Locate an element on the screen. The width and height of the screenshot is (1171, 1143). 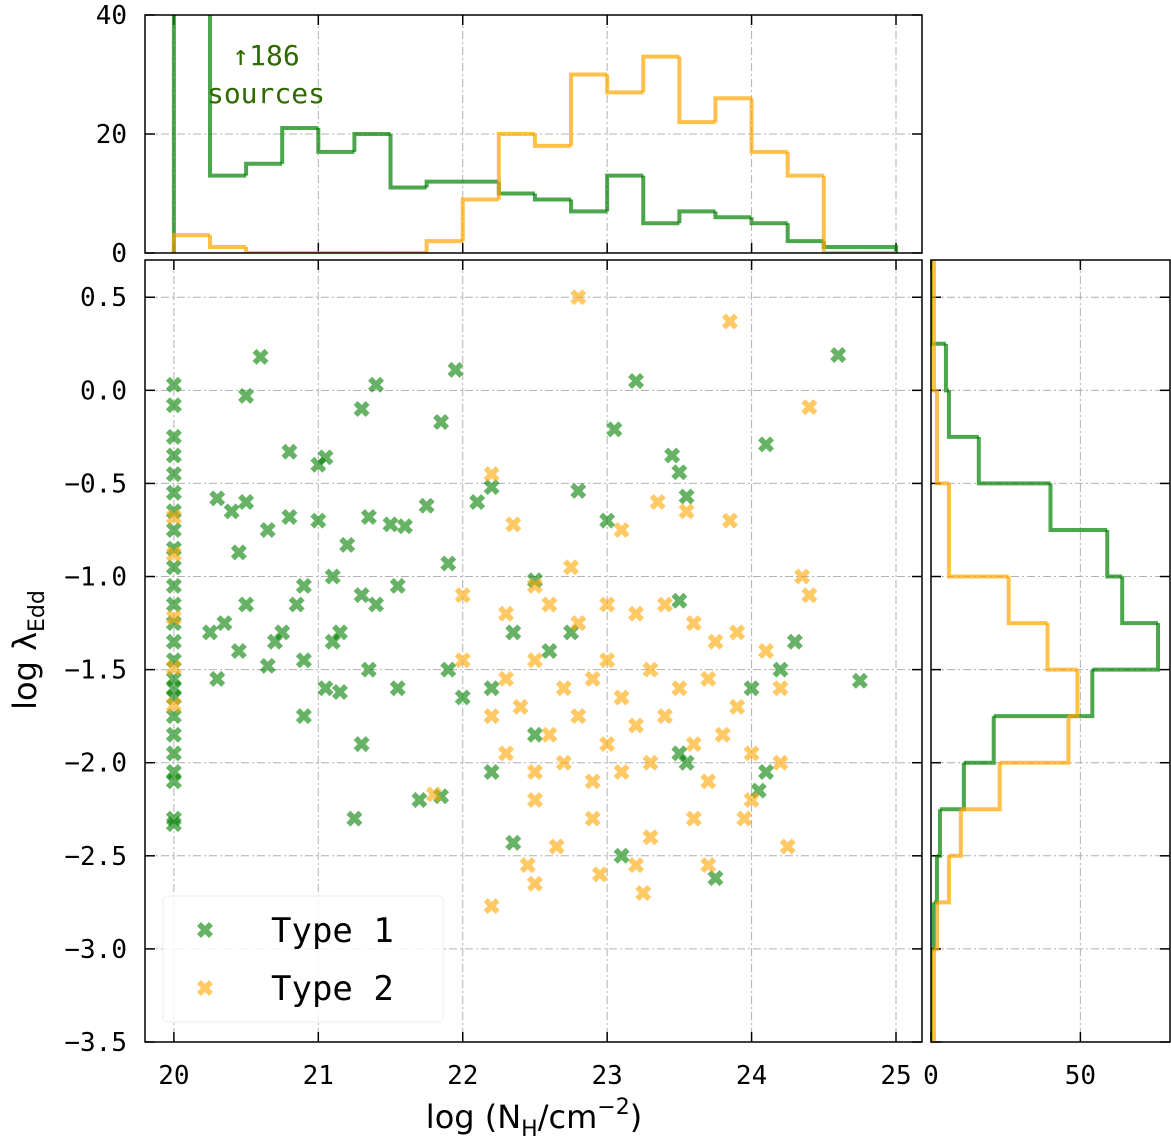
y-tick-label: 20 is located at coordinates (111, 135).